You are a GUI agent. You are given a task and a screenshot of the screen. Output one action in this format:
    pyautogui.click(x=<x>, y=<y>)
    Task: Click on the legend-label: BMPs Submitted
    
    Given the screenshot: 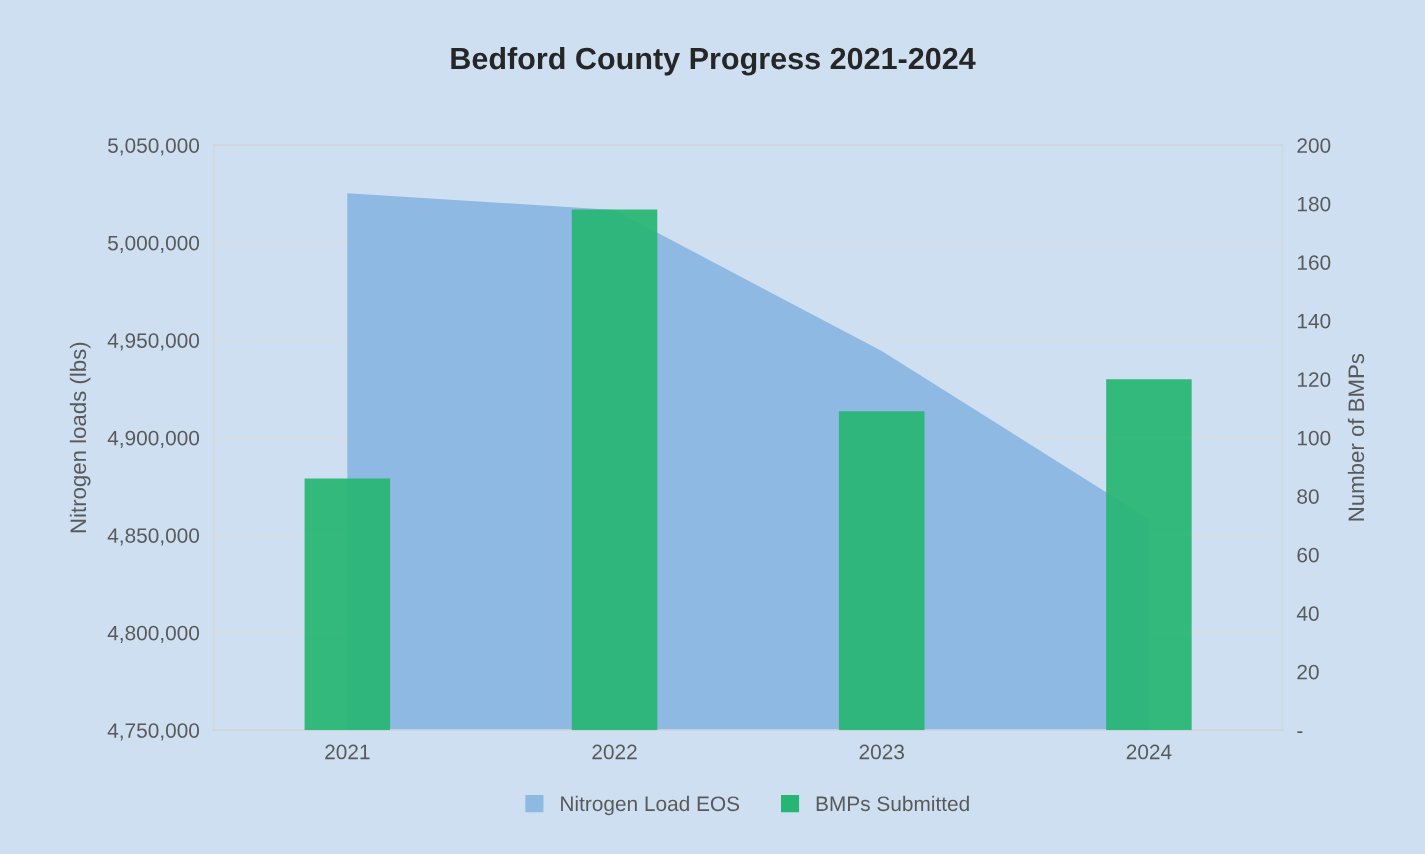 What is the action you would take?
    pyautogui.click(x=892, y=803)
    